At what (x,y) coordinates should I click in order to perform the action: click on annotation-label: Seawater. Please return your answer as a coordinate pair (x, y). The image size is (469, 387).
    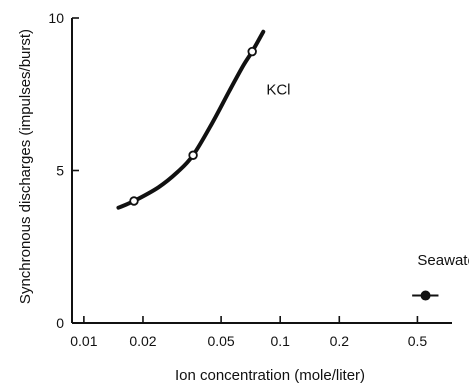
    Looking at the image, I should click on (443, 260).